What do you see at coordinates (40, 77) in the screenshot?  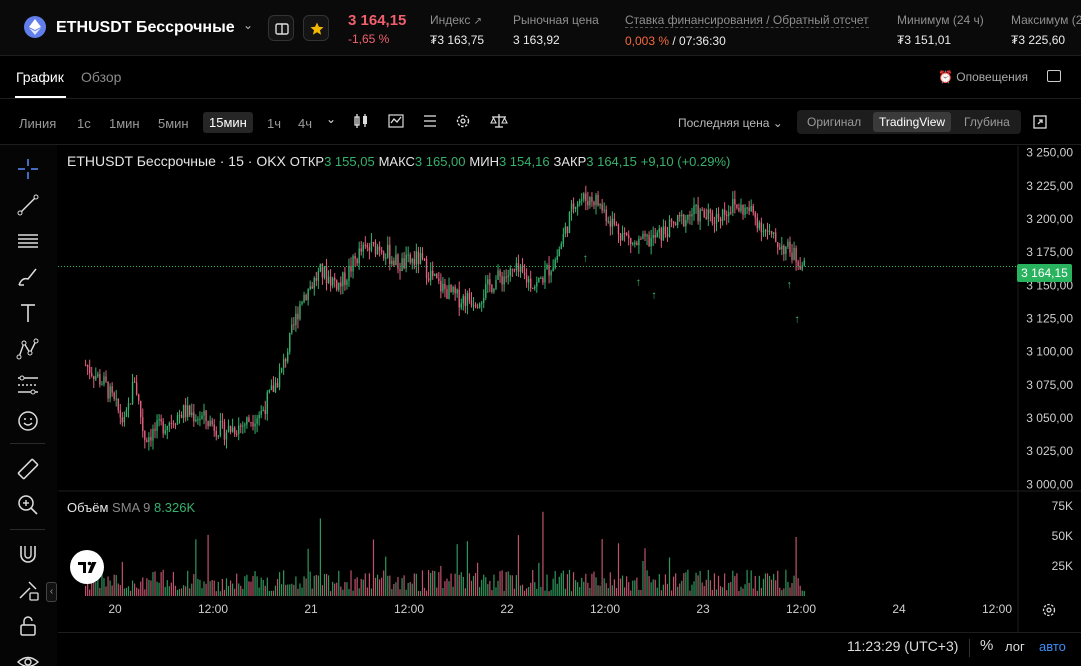 I see `tab-chart: График` at bounding box center [40, 77].